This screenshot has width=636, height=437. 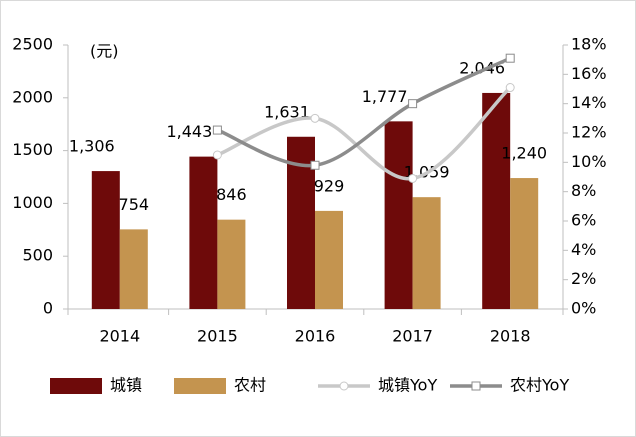 I want to click on y2-tick-label: 0%, so click(x=583, y=308).